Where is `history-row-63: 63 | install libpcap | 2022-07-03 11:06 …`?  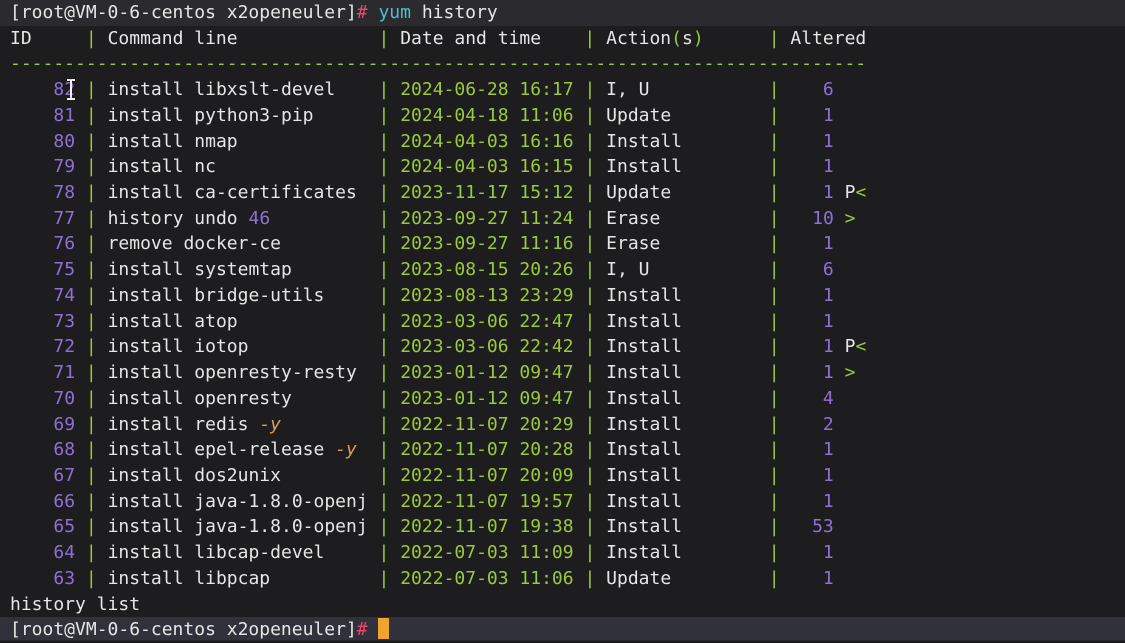 history-row-63: 63 | install libpcap | 2022-07-03 11:06 … is located at coordinates (443, 578).